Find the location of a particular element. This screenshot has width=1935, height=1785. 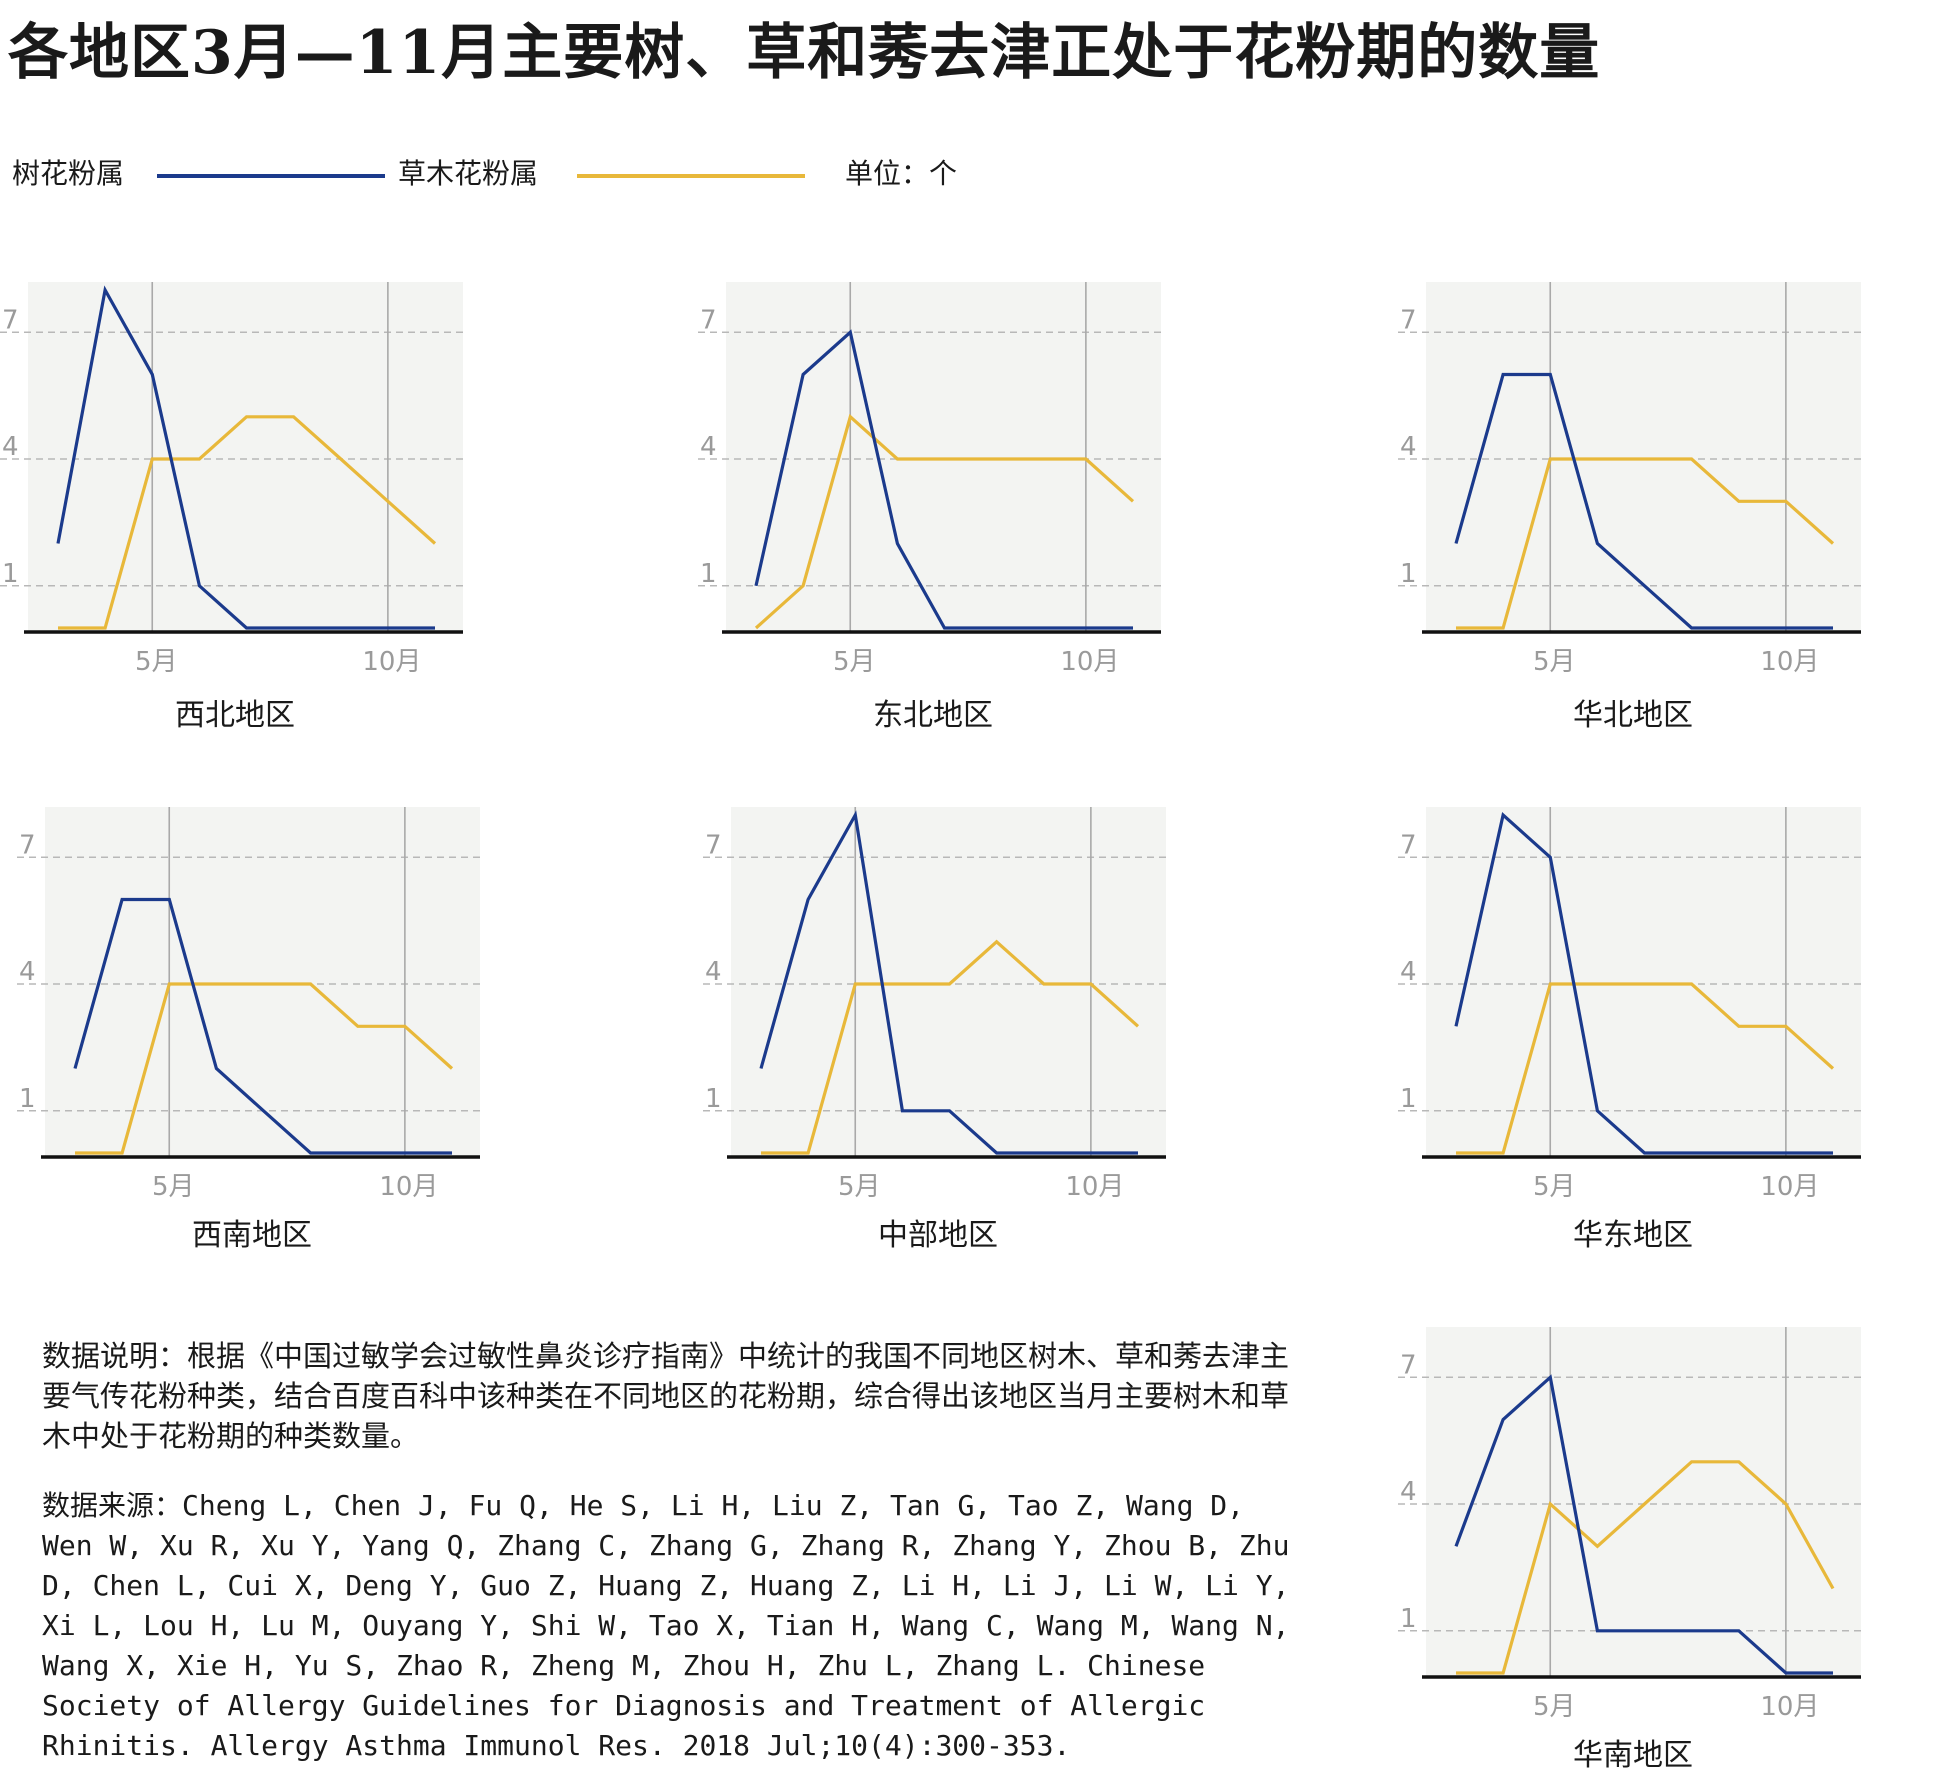

chart-panel-central: 1 4 7 5月 10月 中部地区 is located at coordinates (938, 1035).